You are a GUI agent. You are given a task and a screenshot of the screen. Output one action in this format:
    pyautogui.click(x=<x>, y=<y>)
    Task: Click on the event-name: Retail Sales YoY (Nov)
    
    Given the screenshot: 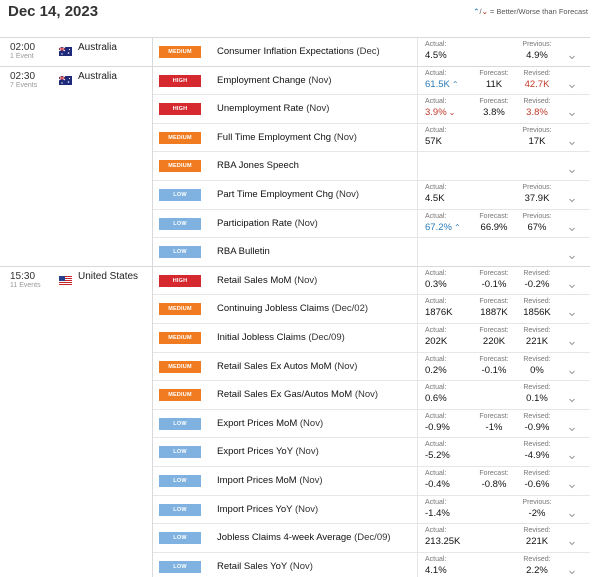 What is the action you would take?
    pyautogui.click(x=265, y=566)
    